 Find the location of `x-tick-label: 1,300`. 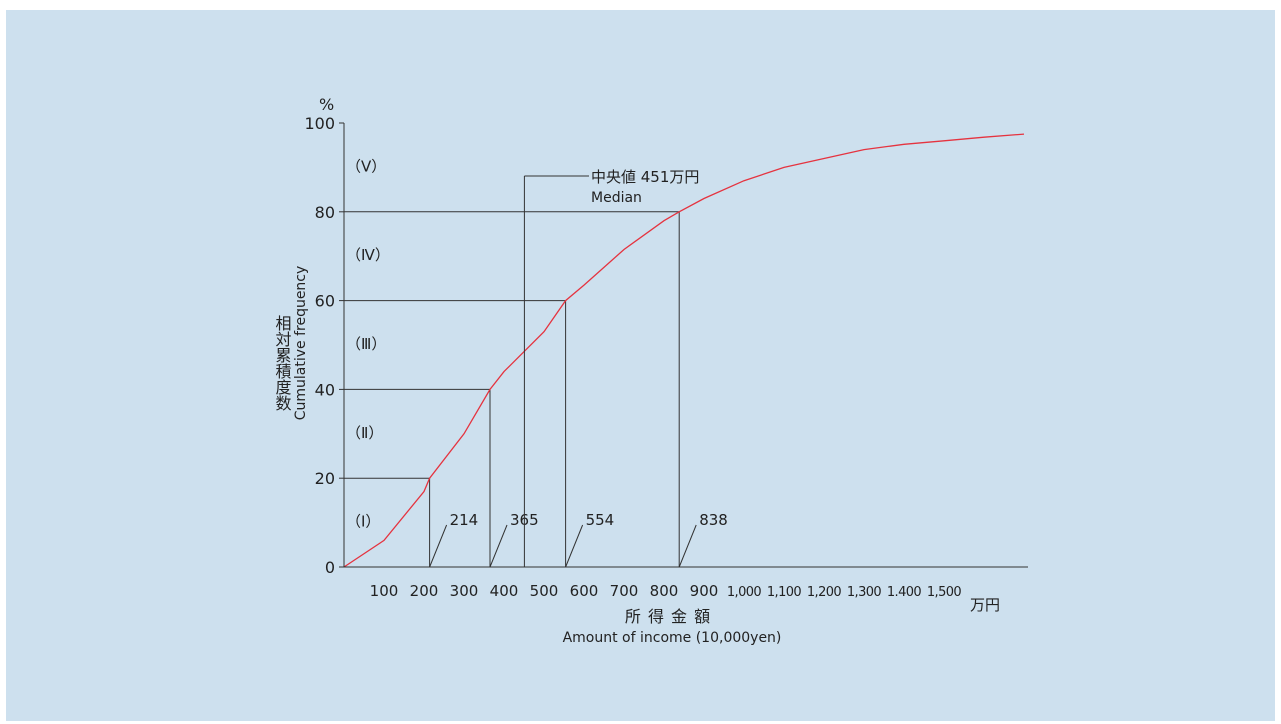

x-tick-label: 1,300 is located at coordinates (864, 592).